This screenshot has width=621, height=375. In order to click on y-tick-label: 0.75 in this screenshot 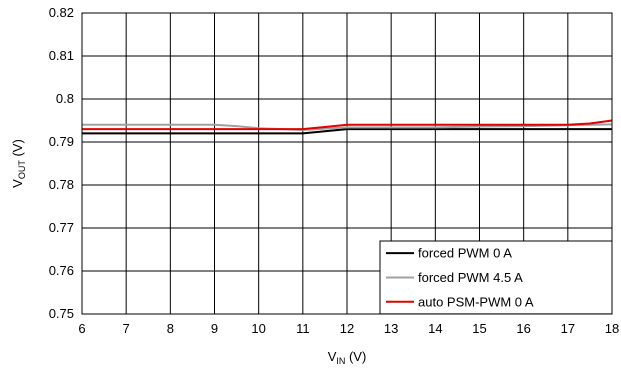, I will do `click(61, 313)`.